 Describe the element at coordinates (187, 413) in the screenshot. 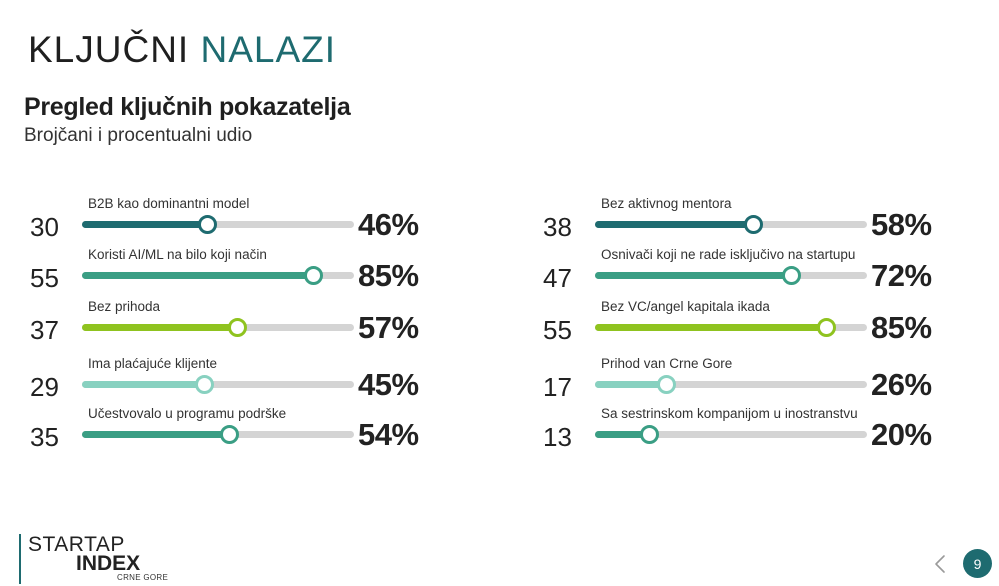

I see `metric-label: Učestvovalo u programu podrške` at that location.